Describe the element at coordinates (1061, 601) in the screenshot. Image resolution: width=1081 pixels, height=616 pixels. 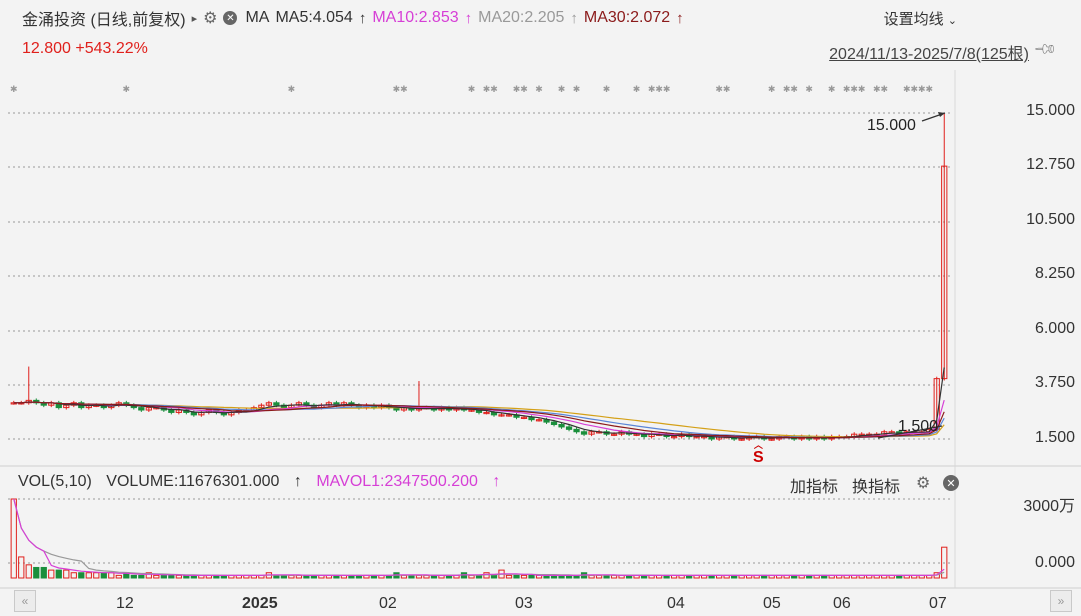
I see `scroll-right-button: »` at that location.